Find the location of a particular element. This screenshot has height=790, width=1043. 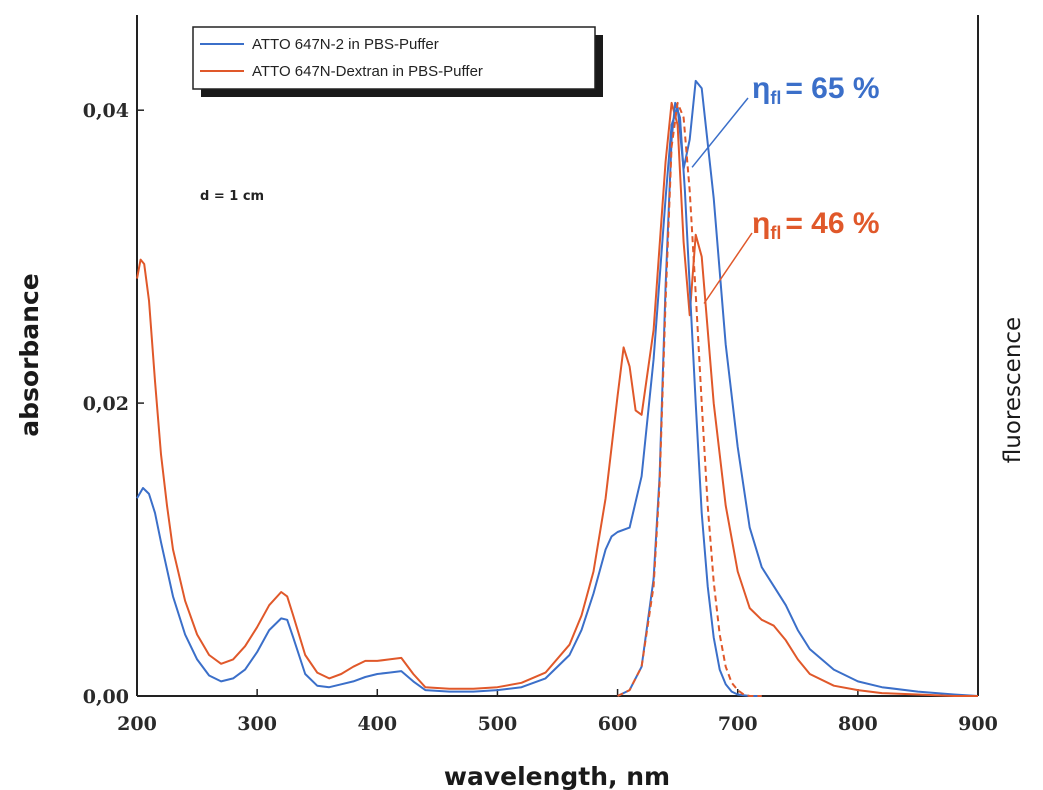

legend-label-atto-n2: ATTO 647N-2 in PBS-Puffer is located at coordinates (345, 44).